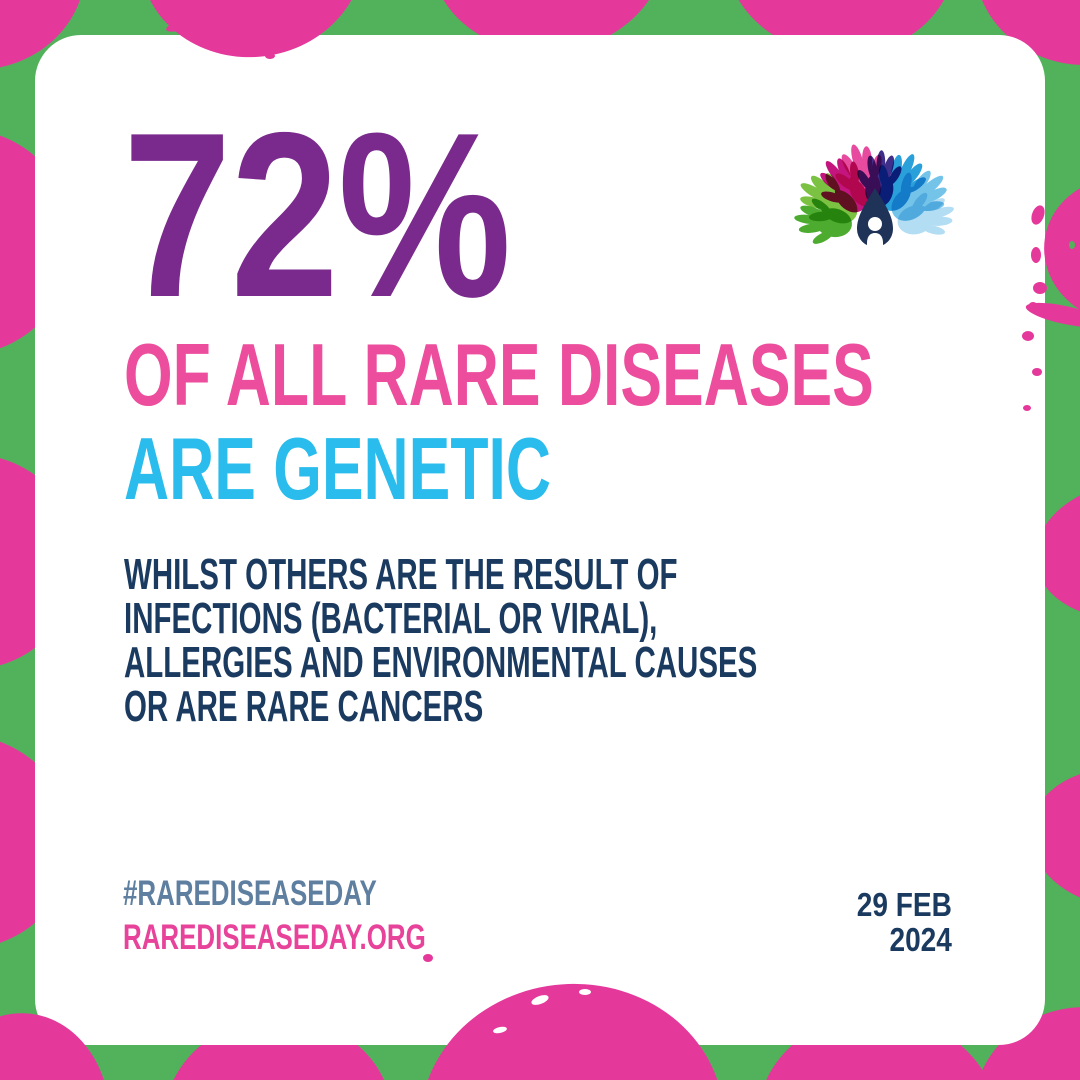 The height and width of the screenshot is (1080, 1080). Describe the element at coordinates (872, 201) in the screenshot. I see `rare-disease-day-logo` at that location.